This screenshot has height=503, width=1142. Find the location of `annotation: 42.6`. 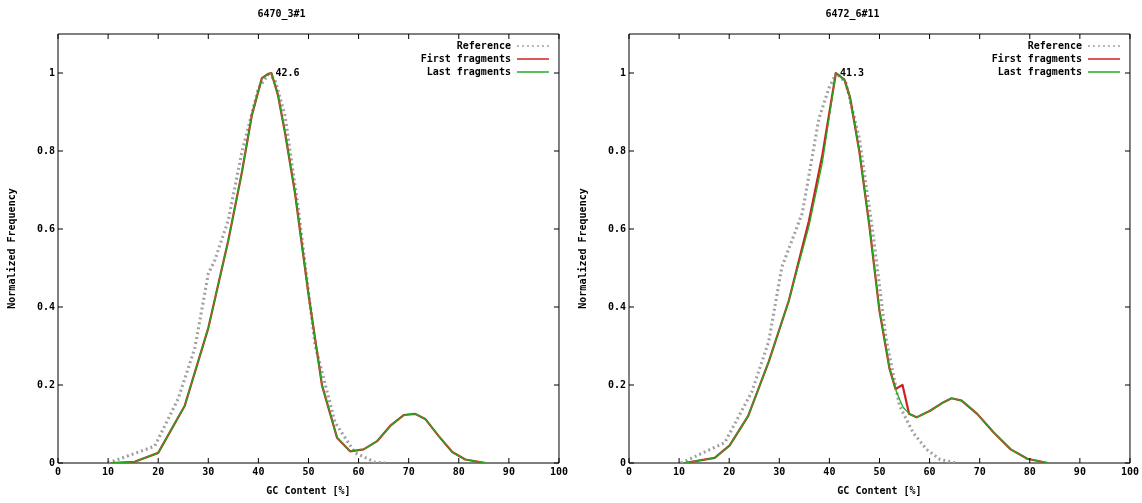

annotation: 42.6 is located at coordinates (287, 72).